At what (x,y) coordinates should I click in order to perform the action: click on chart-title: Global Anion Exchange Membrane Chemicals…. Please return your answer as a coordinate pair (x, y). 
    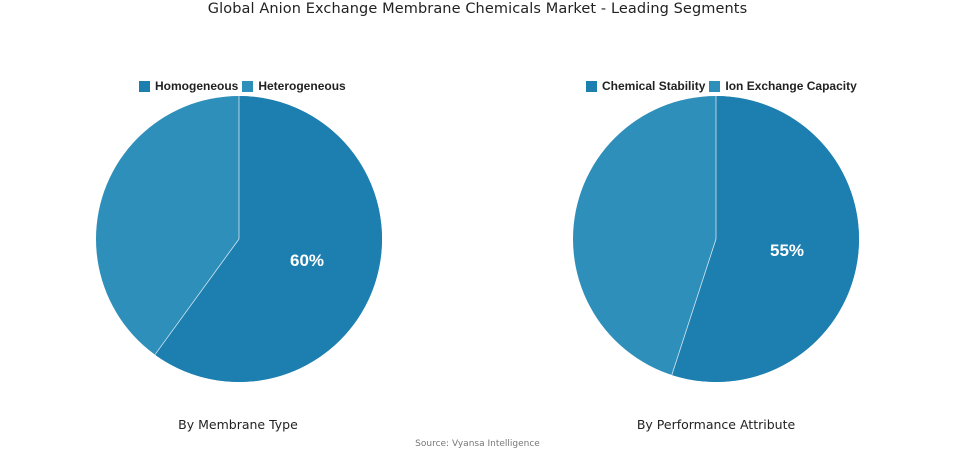
    Looking at the image, I should click on (477, 9).